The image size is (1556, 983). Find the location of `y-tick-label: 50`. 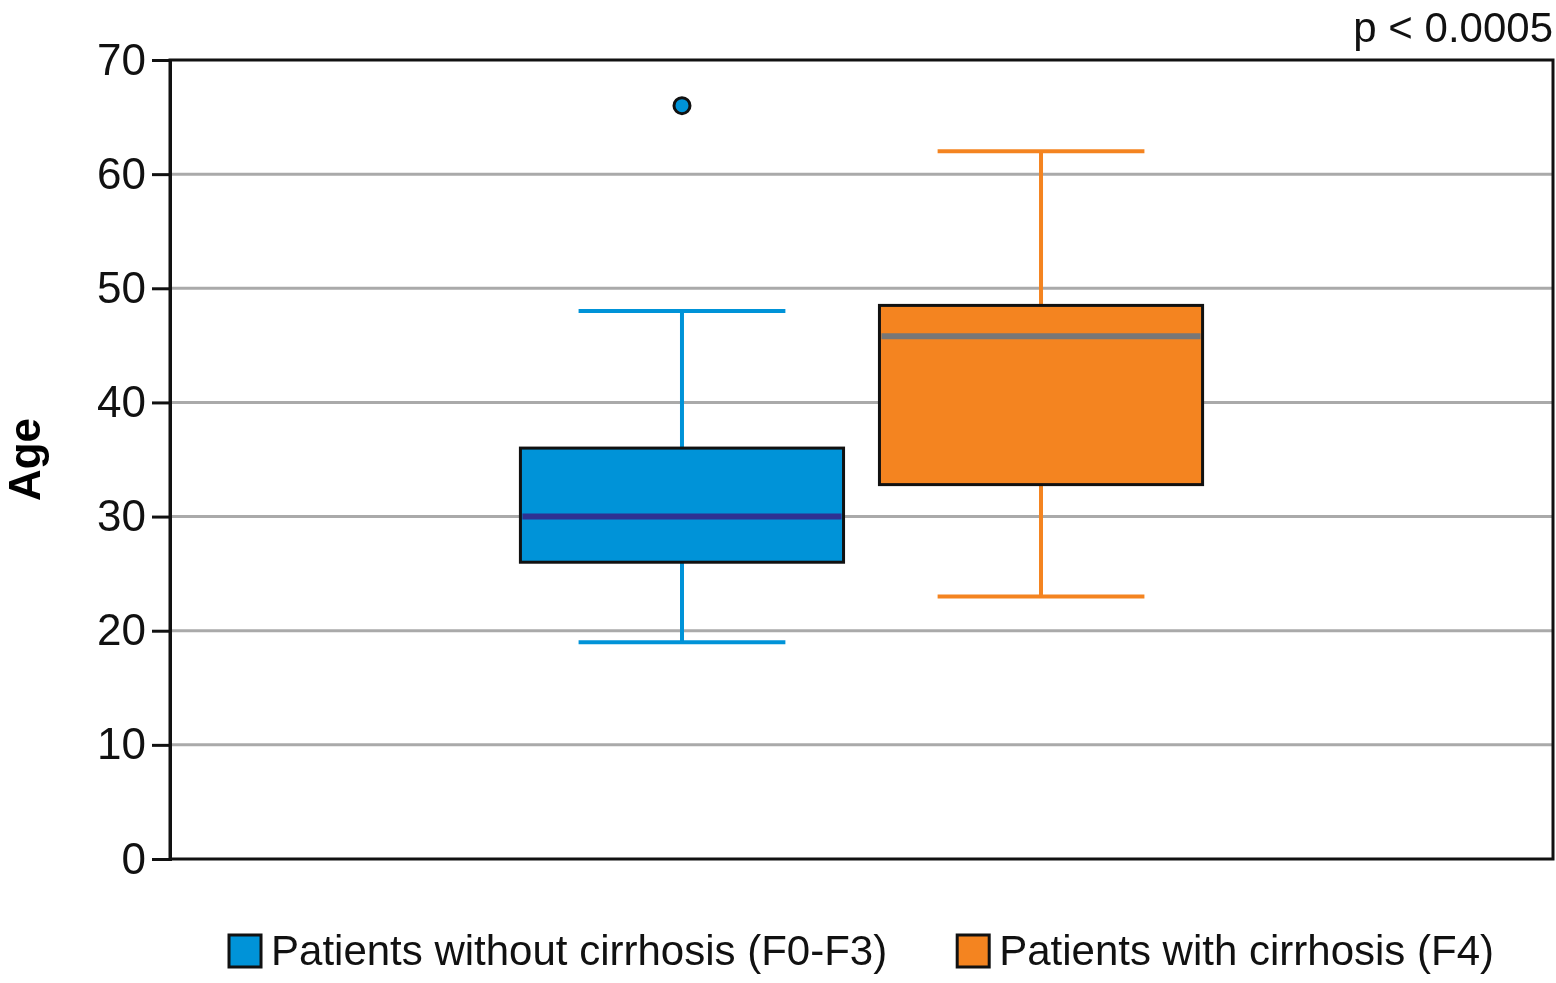

y-tick-label: 50 is located at coordinates (121, 287).